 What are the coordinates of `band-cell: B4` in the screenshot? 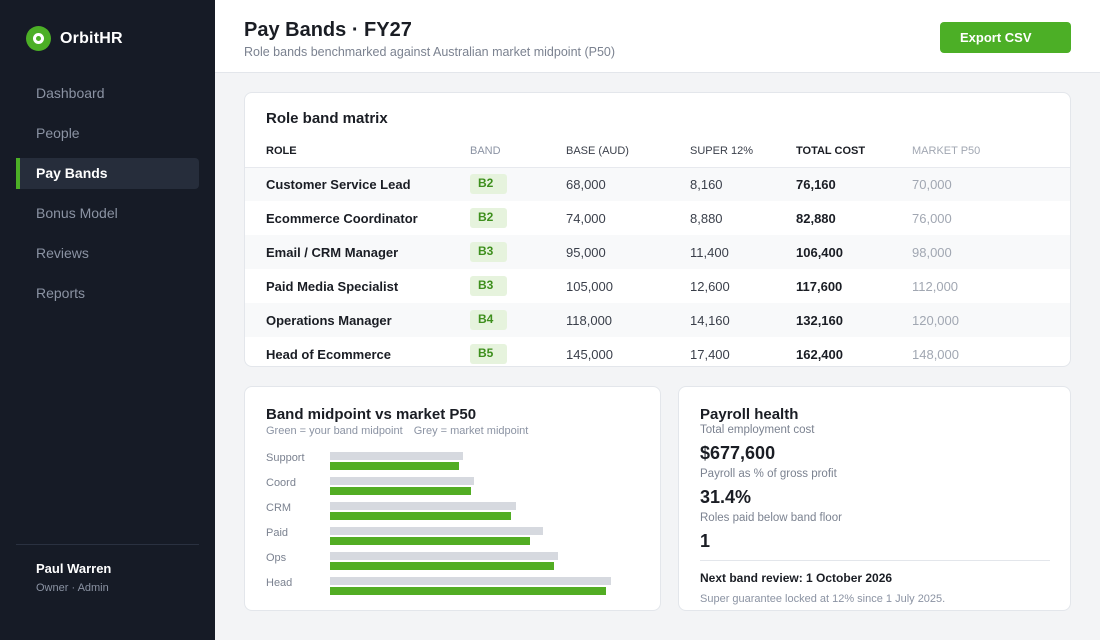 It's located at (518, 320).